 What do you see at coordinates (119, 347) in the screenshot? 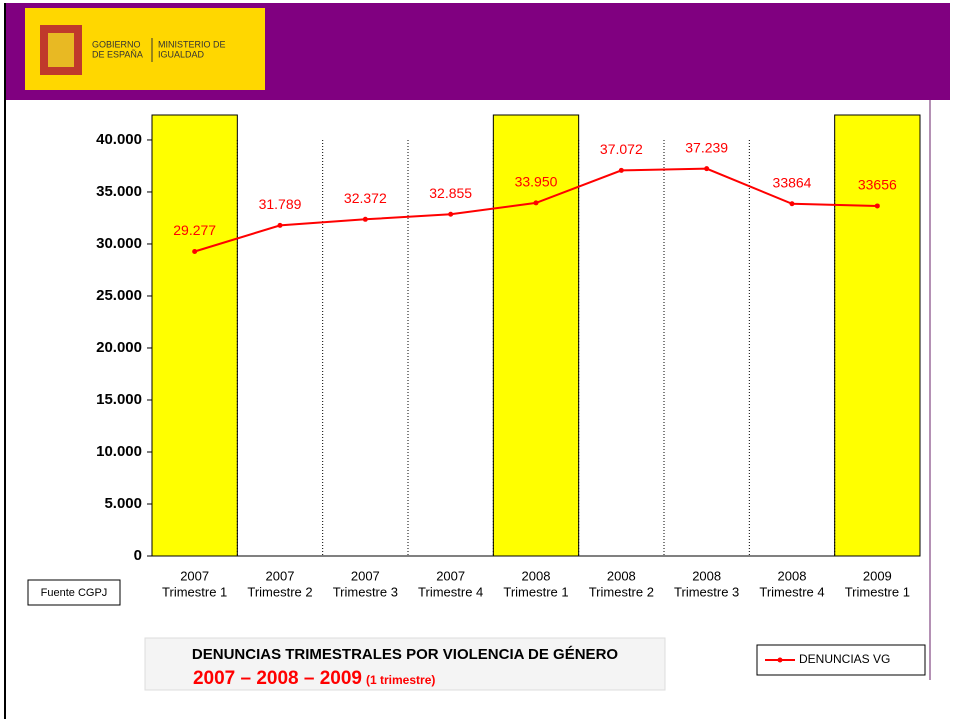
I see `y-tick-label: 20.000` at bounding box center [119, 347].